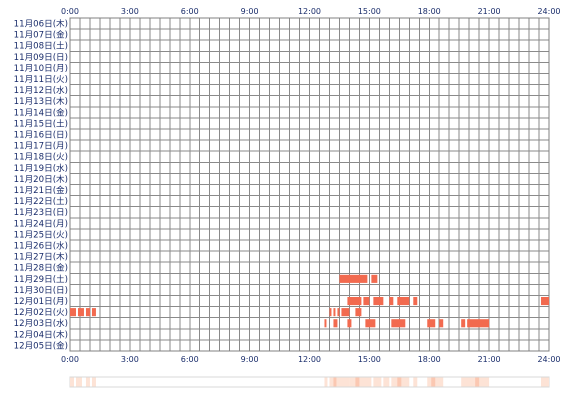 The image size is (570, 400). Describe the element at coordinates (70, 11) in the screenshot. I see `x-tick-label-top: 0:00` at that location.